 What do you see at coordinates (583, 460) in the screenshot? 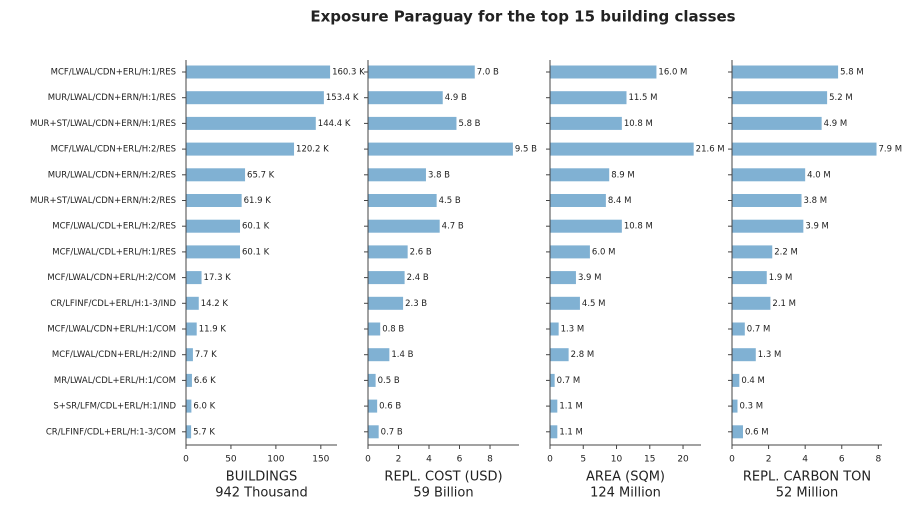
I see `x-tick-label: 5` at bounding box center [583, 460].